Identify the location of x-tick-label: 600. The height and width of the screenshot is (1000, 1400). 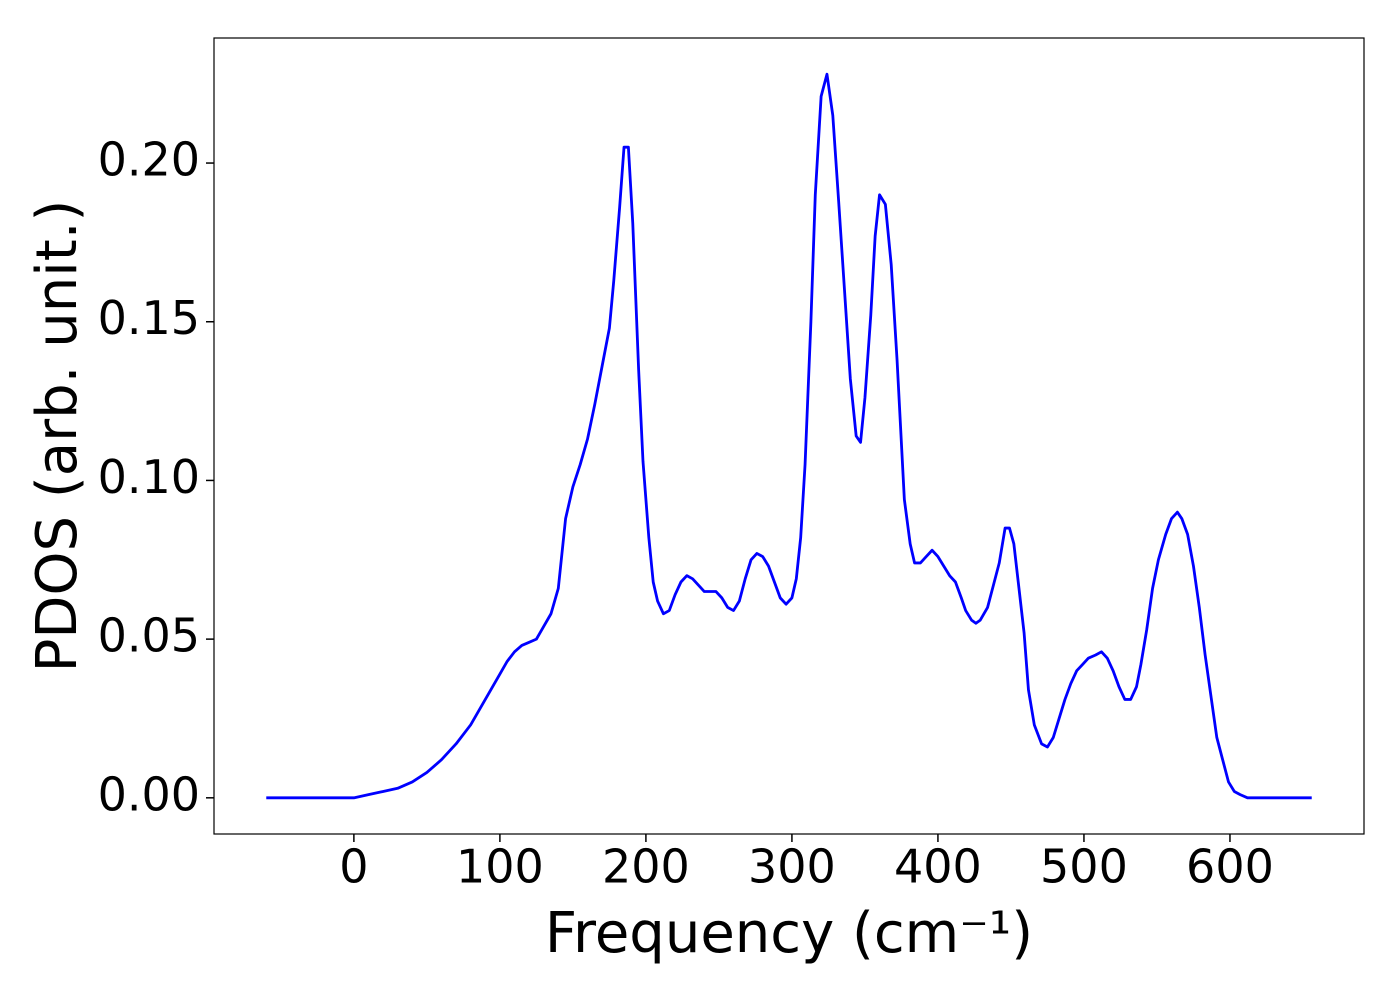
(1230, 867).